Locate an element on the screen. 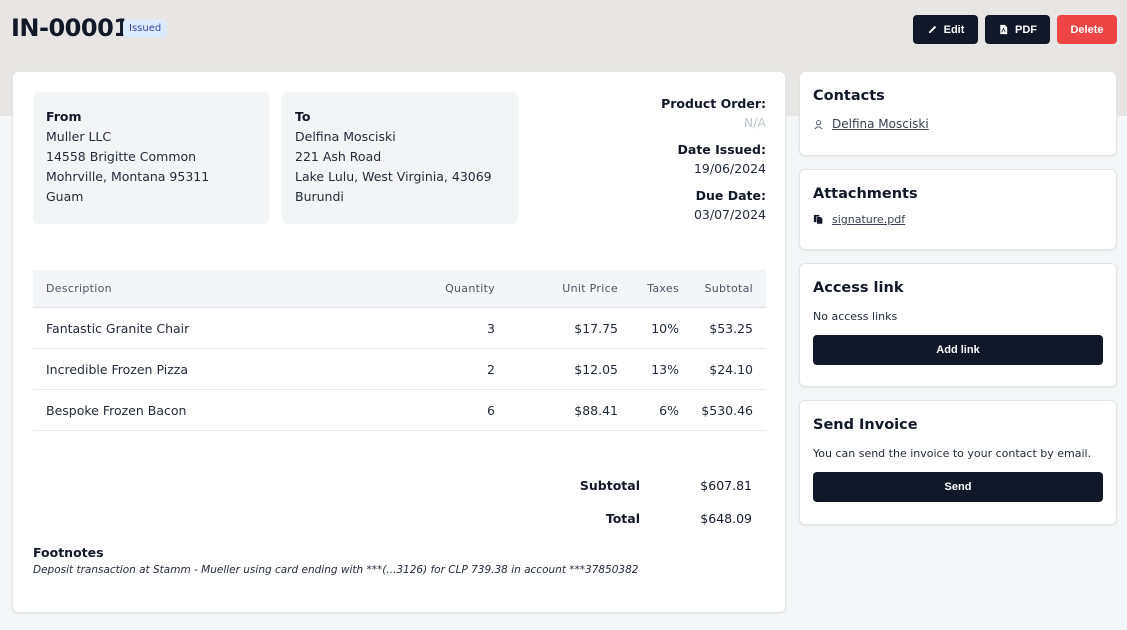  delete-button: Delete is located at coordinates (1087, 29).